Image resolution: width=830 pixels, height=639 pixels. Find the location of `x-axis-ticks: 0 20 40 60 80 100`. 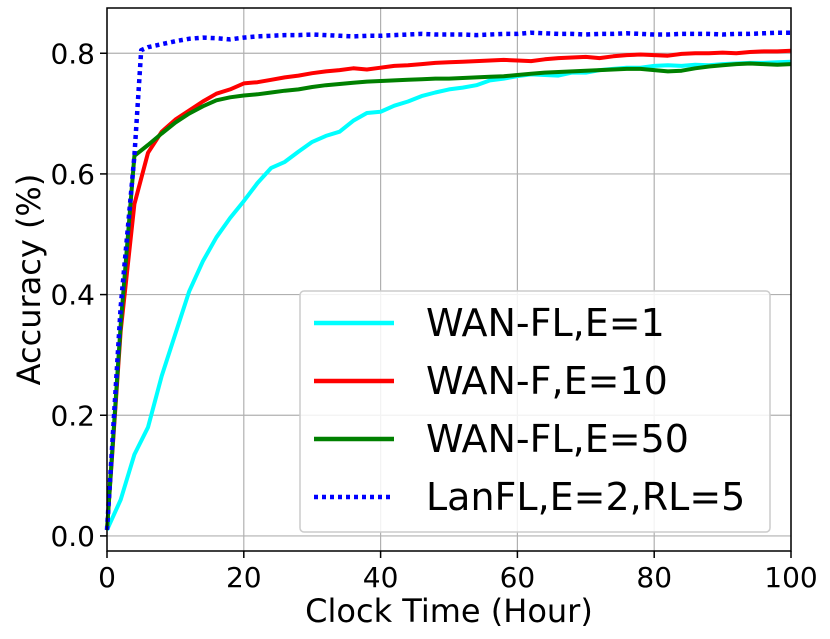

x-axis-ticks: 0 20 40 60 80 100 is located at coordinates (458, 572).